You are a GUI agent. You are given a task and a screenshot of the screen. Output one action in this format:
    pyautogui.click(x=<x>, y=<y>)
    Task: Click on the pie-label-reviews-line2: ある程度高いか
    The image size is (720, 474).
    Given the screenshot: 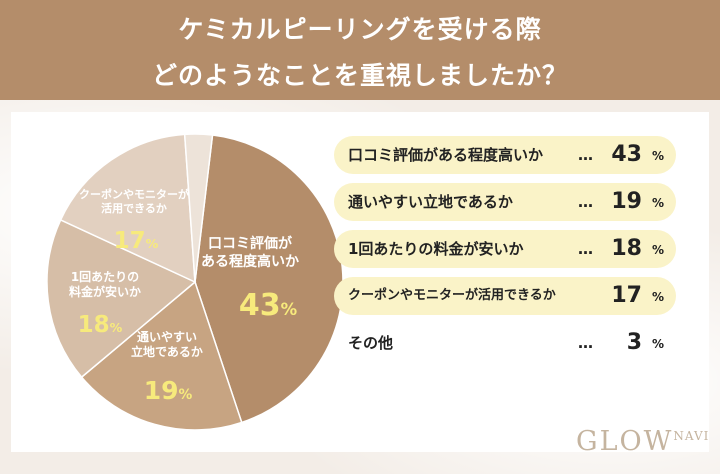 What is the action you would take?
    pyautogui.click(x=250, y=261)
    